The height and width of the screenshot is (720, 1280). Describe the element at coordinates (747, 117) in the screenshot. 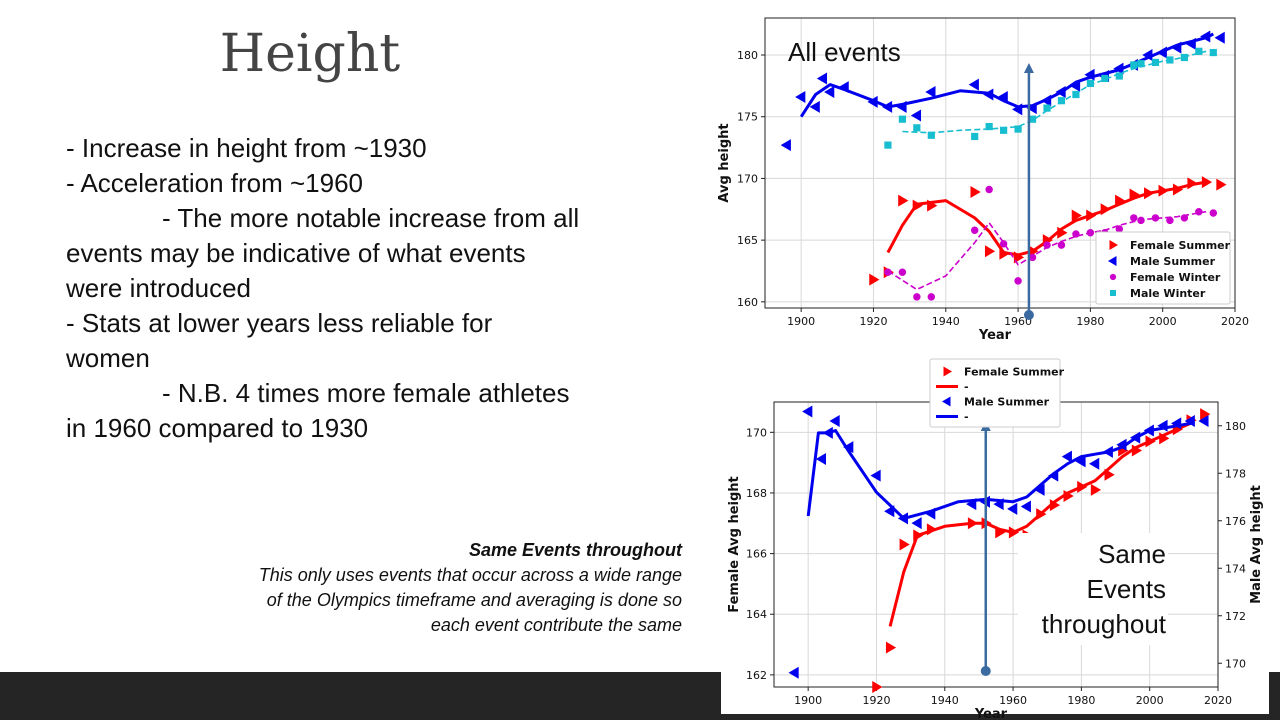

I see `y-tick-label: 175` at that location.